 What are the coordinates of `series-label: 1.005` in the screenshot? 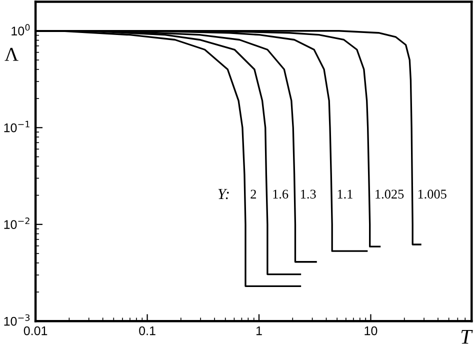 It's located at (432, 194).